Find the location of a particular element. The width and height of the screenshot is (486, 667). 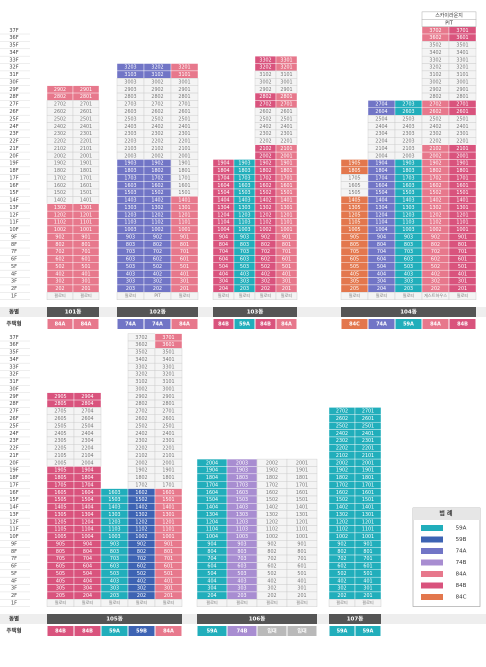

unit-label: 1101 is located at coordinates (368, 530).